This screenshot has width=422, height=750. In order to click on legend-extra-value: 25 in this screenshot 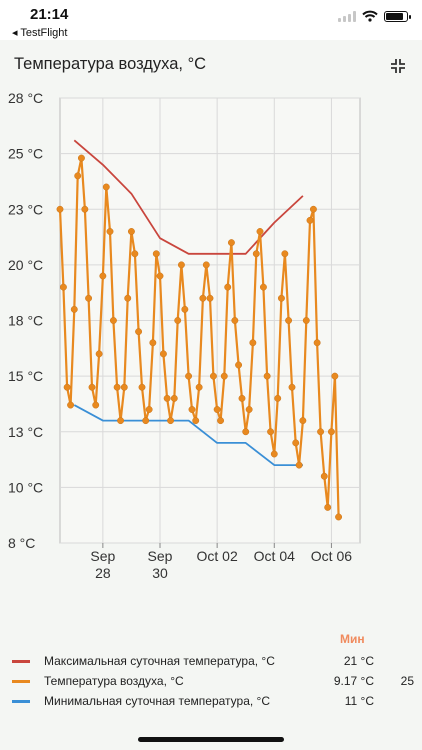, I will do `click(407, 681)`.